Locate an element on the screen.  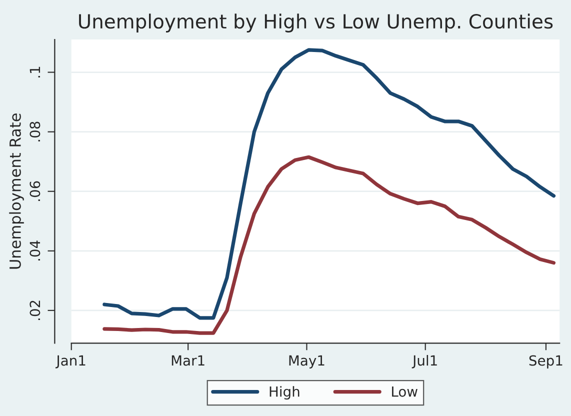
x-tick-label: May1 is located at coordinates (306, 361).